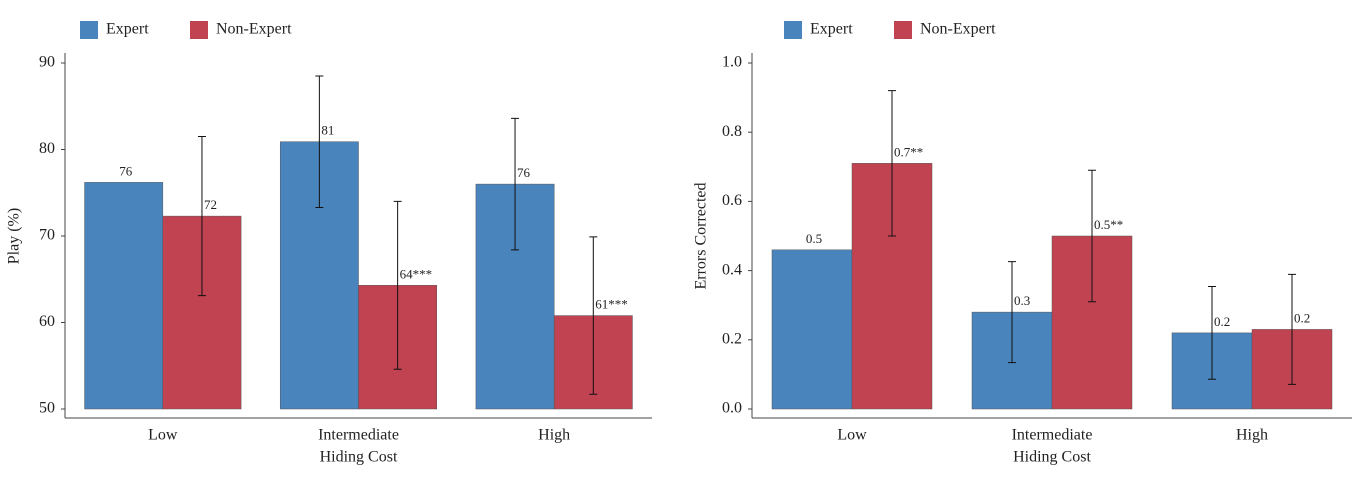  What do you see at coordinates (908, 151) in the screenshot?
I see `value-label: 0.7**` at bounding box center [908, 151].